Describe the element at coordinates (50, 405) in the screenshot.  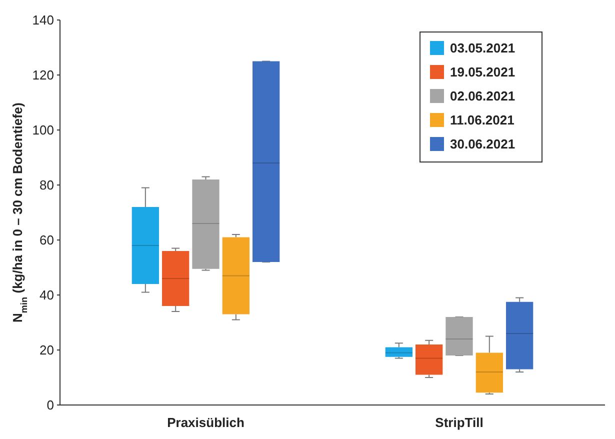
I see `y-tick-label: 0` at that location.